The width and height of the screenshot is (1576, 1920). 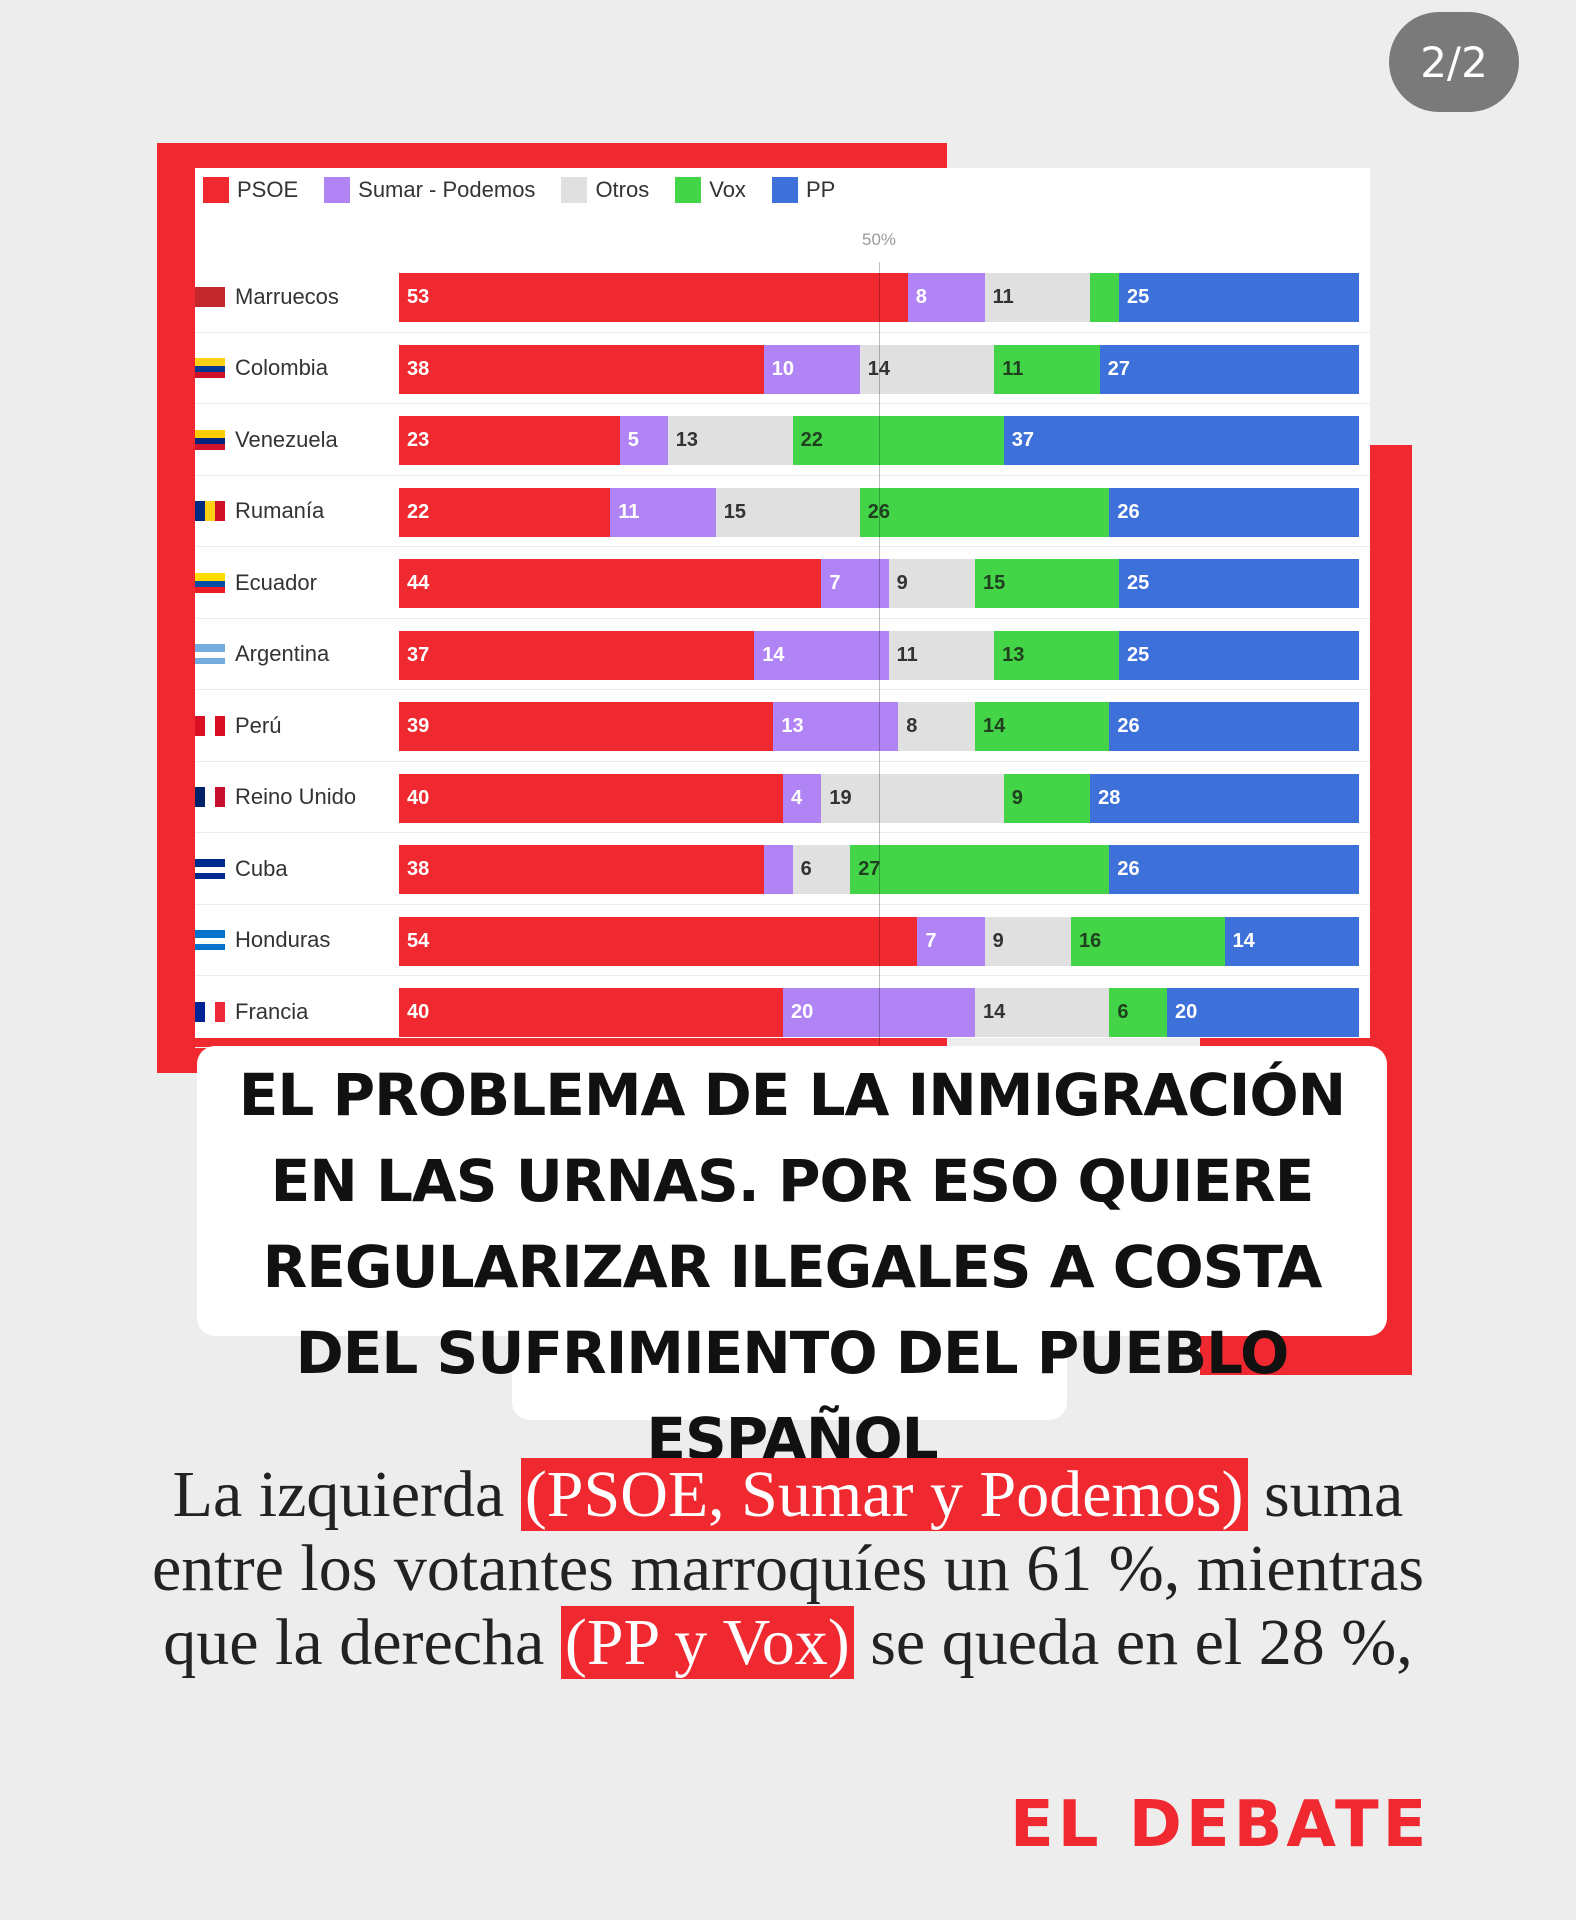 I want to click on legend-label: Otros, so click(x=622, y=189).